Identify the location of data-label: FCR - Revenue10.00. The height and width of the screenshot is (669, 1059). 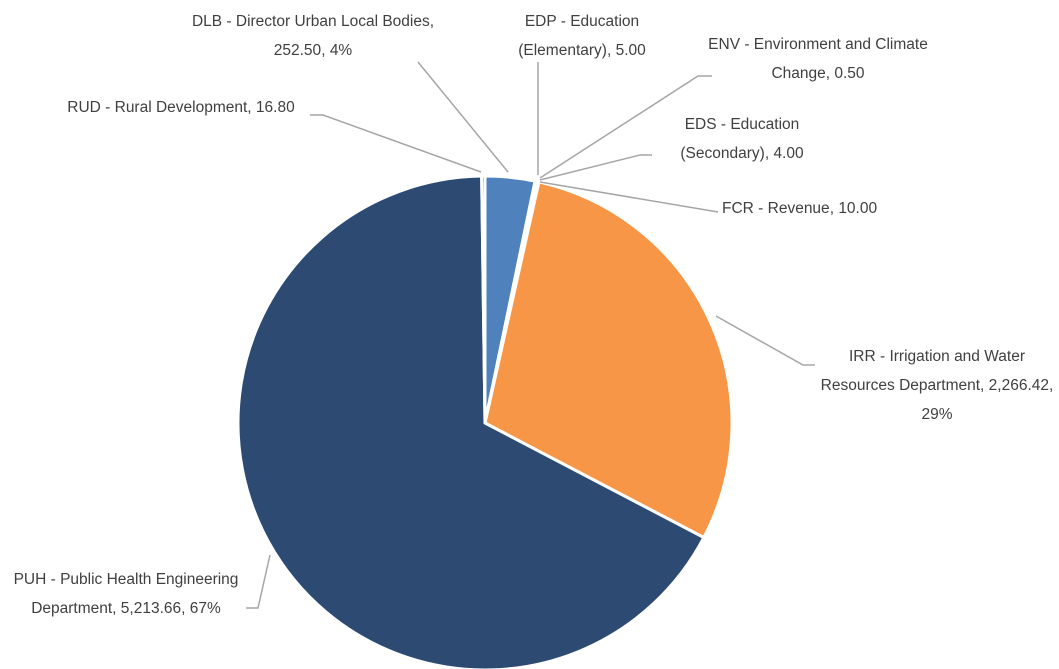
(842, 208).